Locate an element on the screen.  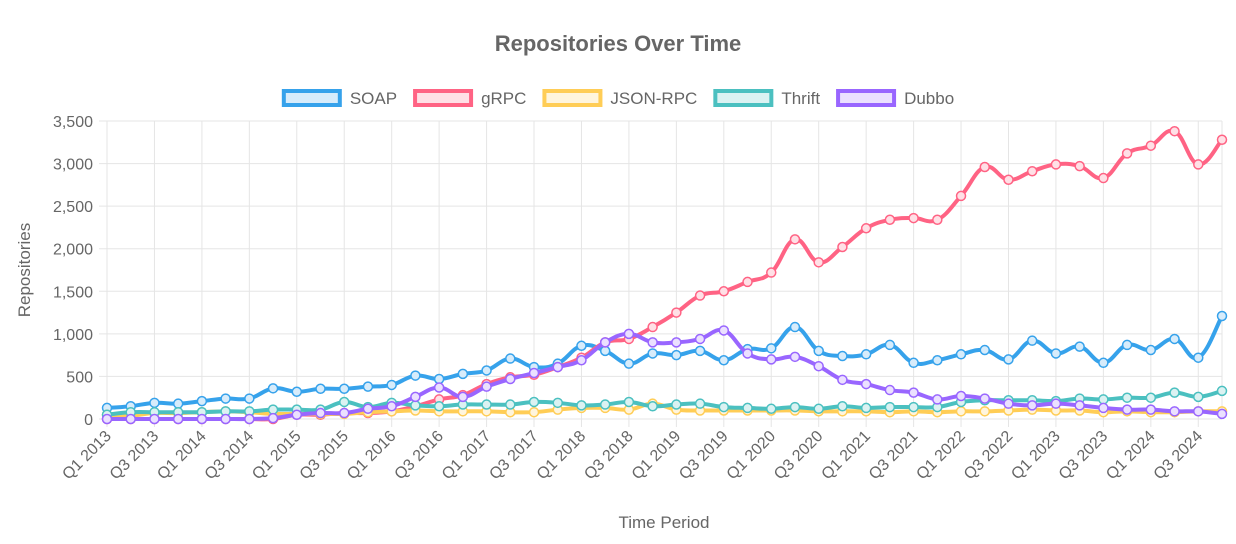
legend-item-dubbo: Dubbo is located at coordinates (895, 98).